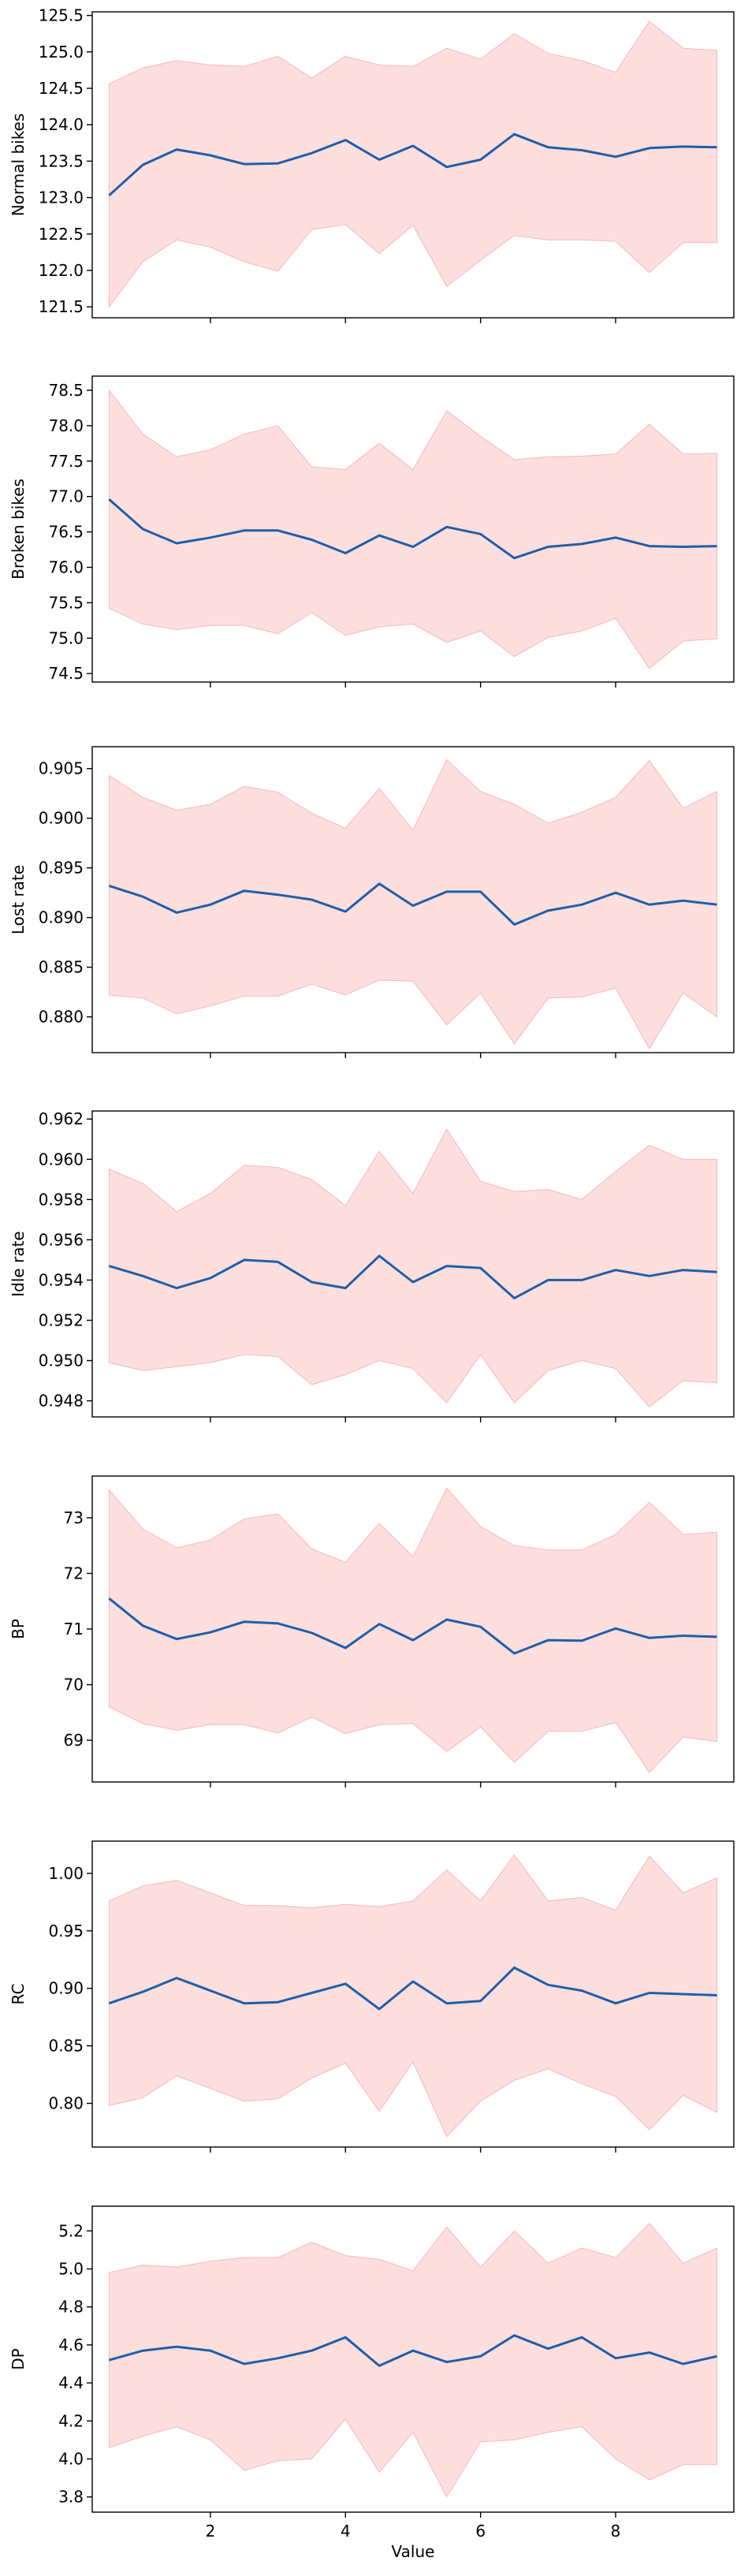 This screenshot has height=2576, width=748. What do you see at coordinates (19, 166) in the screenshot?
I see `y-axis-label: Normal bikes` at bounding box center [19, 166].